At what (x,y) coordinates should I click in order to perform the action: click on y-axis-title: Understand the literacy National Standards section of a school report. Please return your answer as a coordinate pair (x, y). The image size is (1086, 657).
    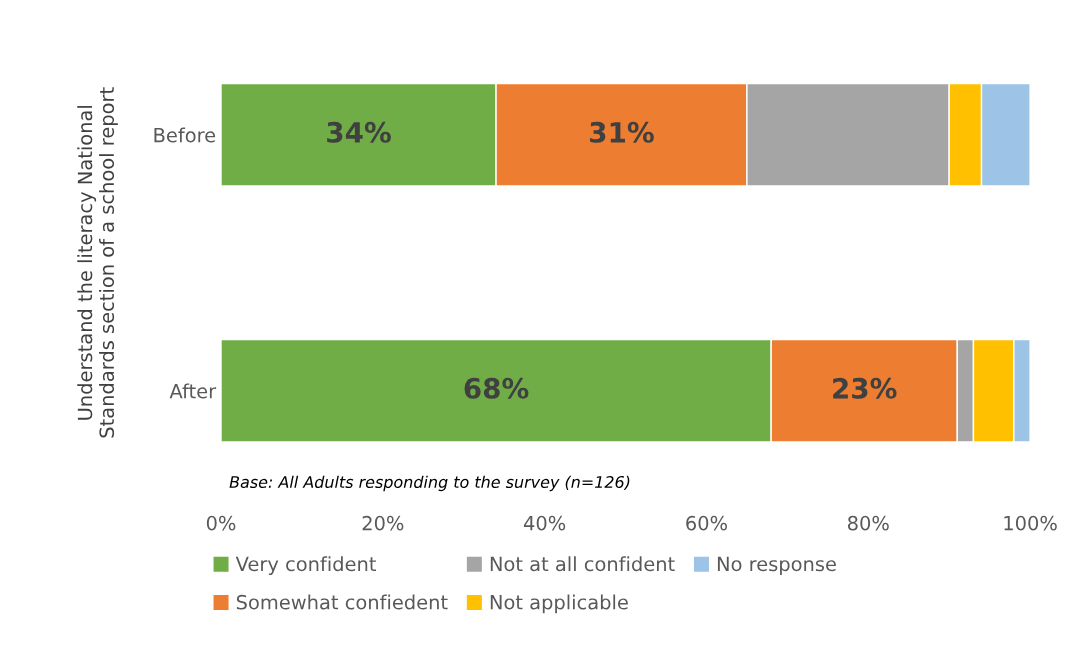
    Looking at the image, I should click on (97, 262).